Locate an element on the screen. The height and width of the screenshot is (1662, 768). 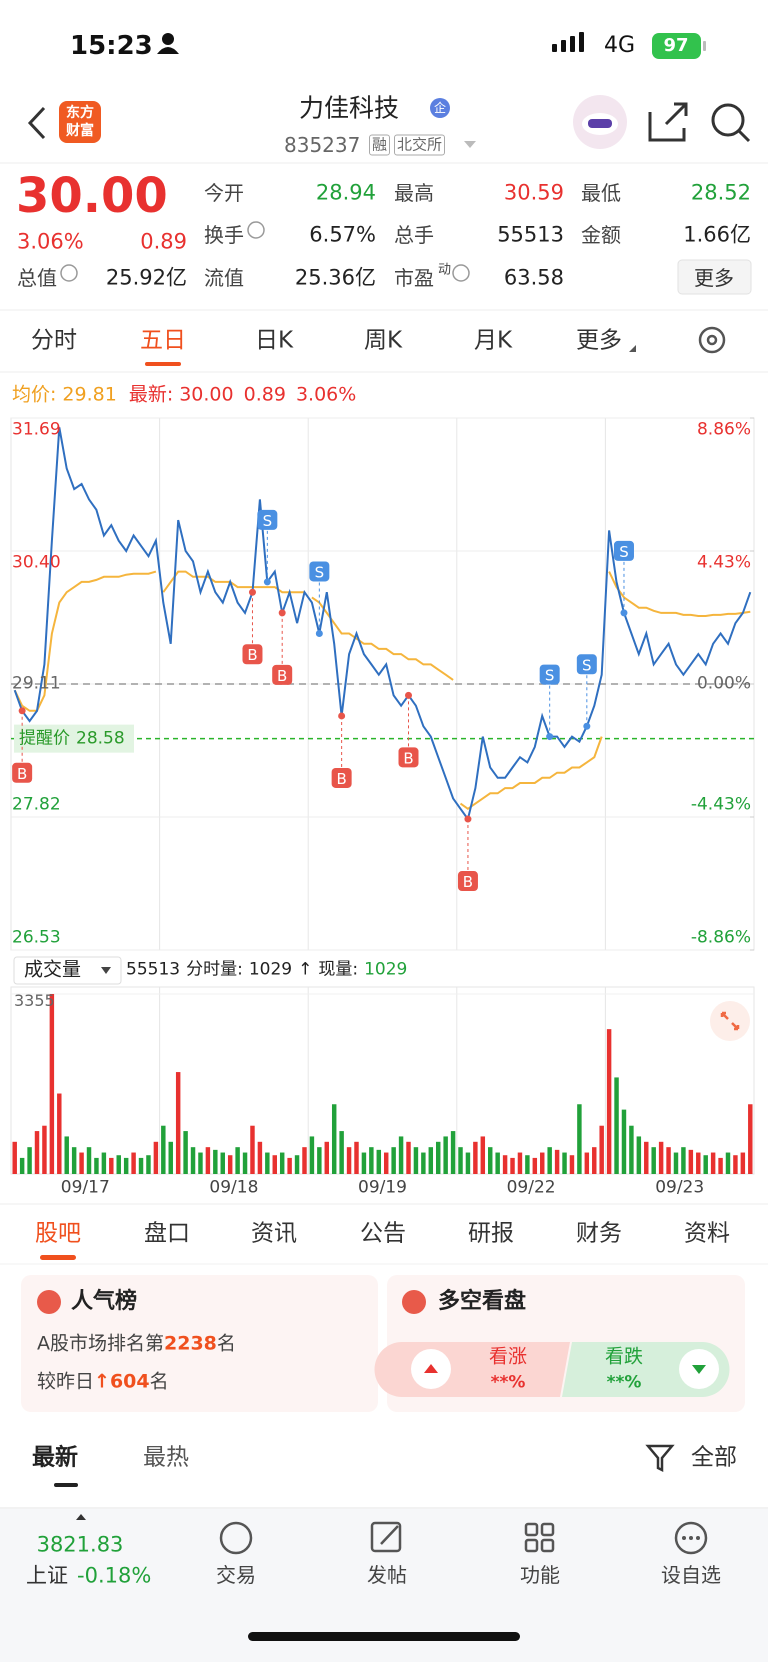
stock-tag: 融 is located at coordinates (380, 145).